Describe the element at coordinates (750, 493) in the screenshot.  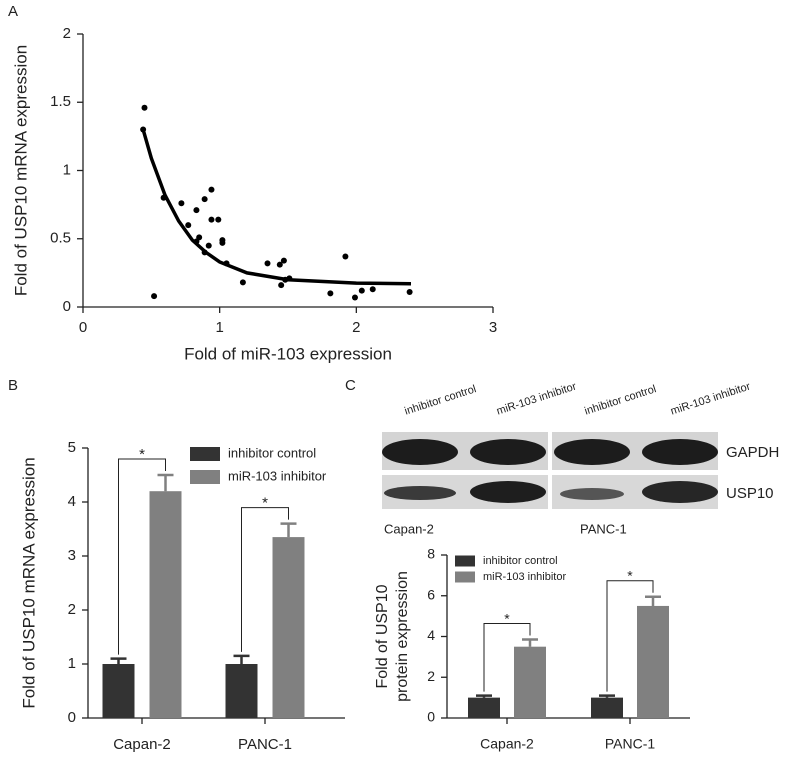
I see `blot-row-label: USP10` at that location.